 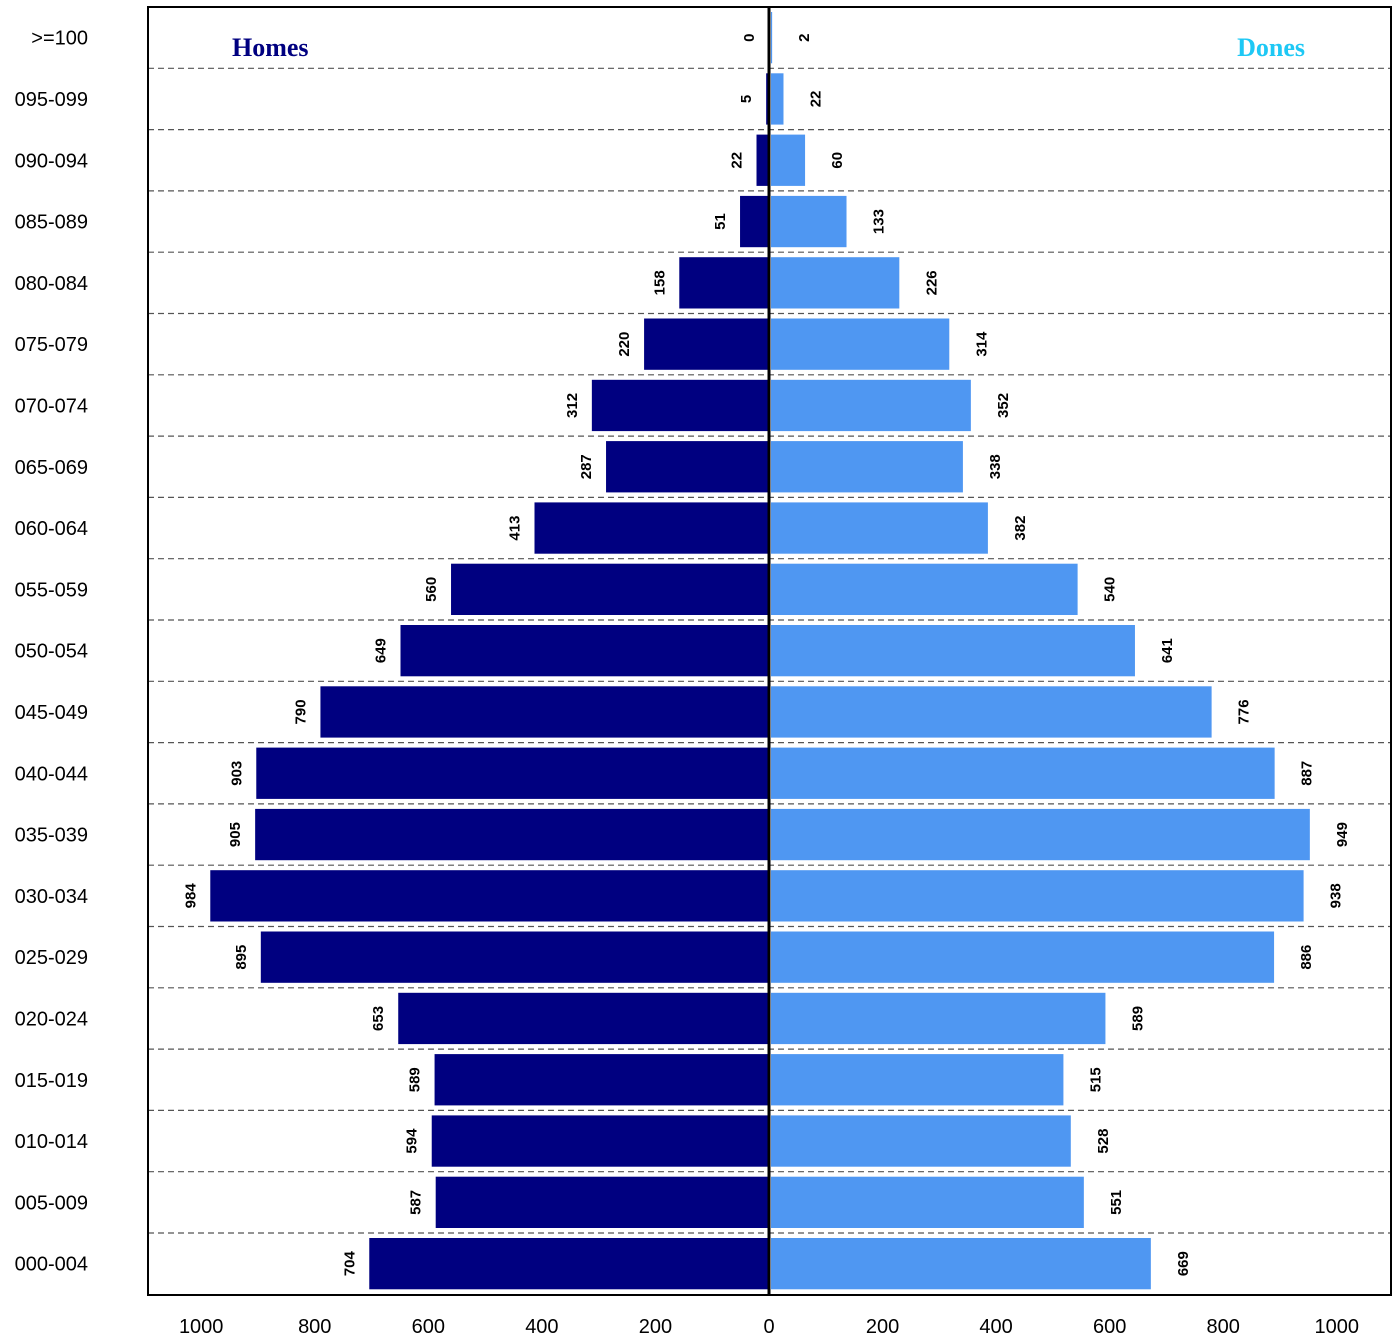 I want to click on category-label: 025-029, so click(x=51, y=958).